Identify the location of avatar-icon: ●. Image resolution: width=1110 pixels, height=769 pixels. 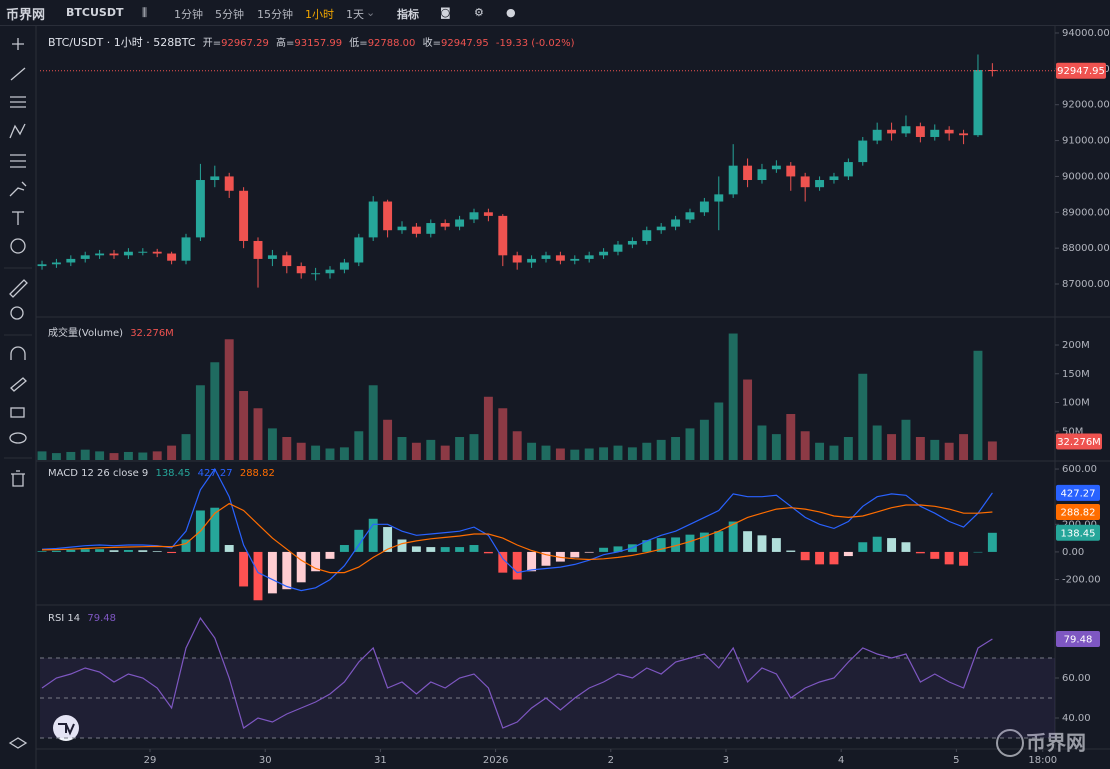
(511, 12).